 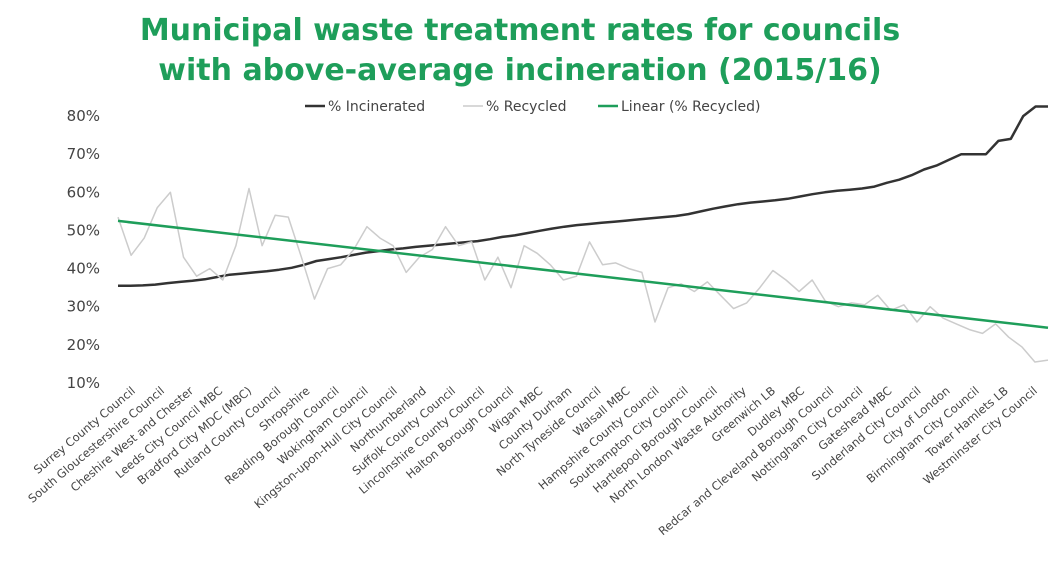 I want to click on y-tick-label: 50%, so click(x=83, y=230).